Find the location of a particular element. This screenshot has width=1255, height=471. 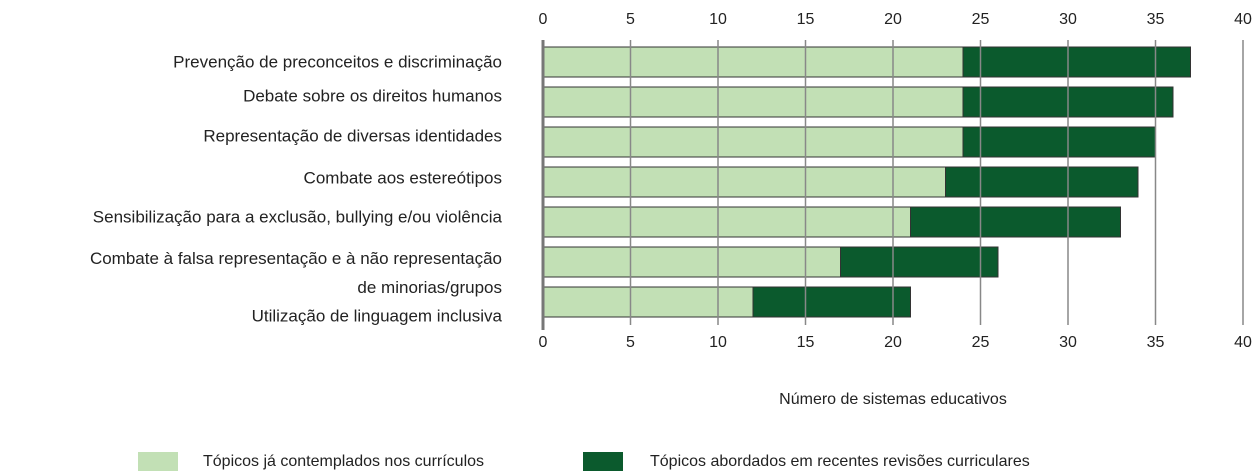

x-axis-label: Número de sistemas educativos is located at coordinates (893, 399).